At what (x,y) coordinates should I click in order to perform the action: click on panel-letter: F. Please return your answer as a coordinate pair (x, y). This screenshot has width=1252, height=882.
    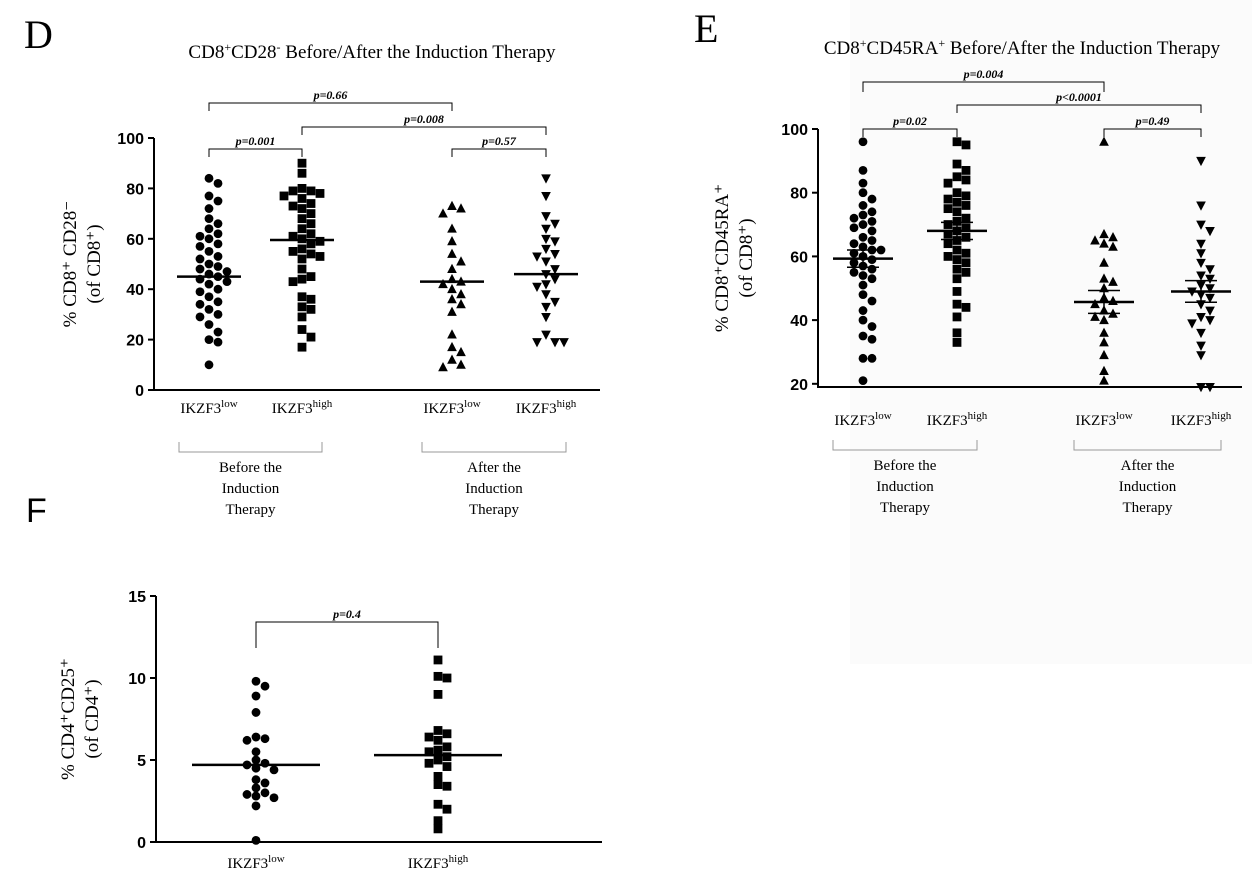
    Looking at the image, I should click on (36, 511).